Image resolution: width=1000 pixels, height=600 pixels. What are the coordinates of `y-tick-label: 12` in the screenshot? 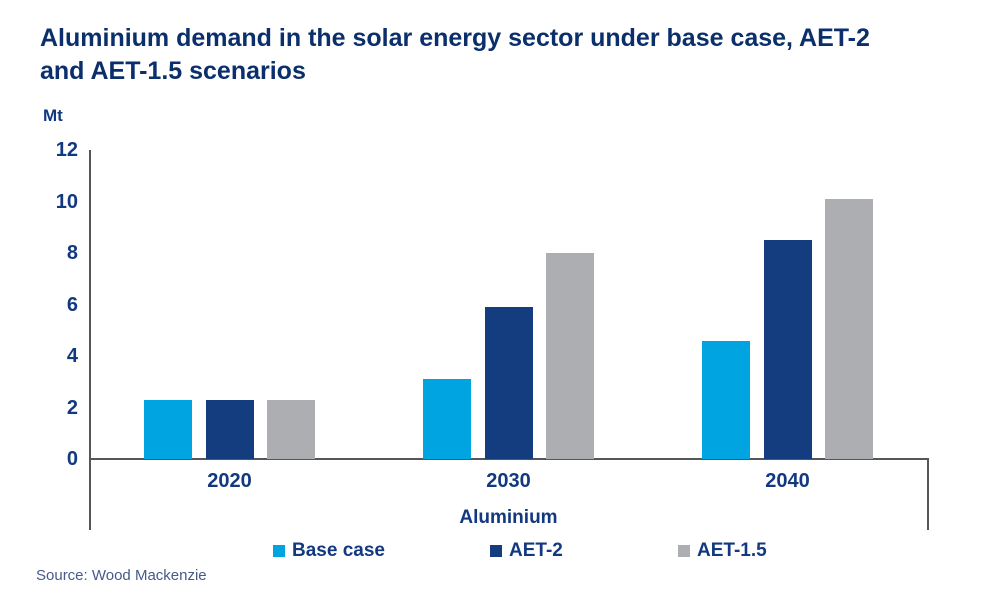 It's located at (66, 150).